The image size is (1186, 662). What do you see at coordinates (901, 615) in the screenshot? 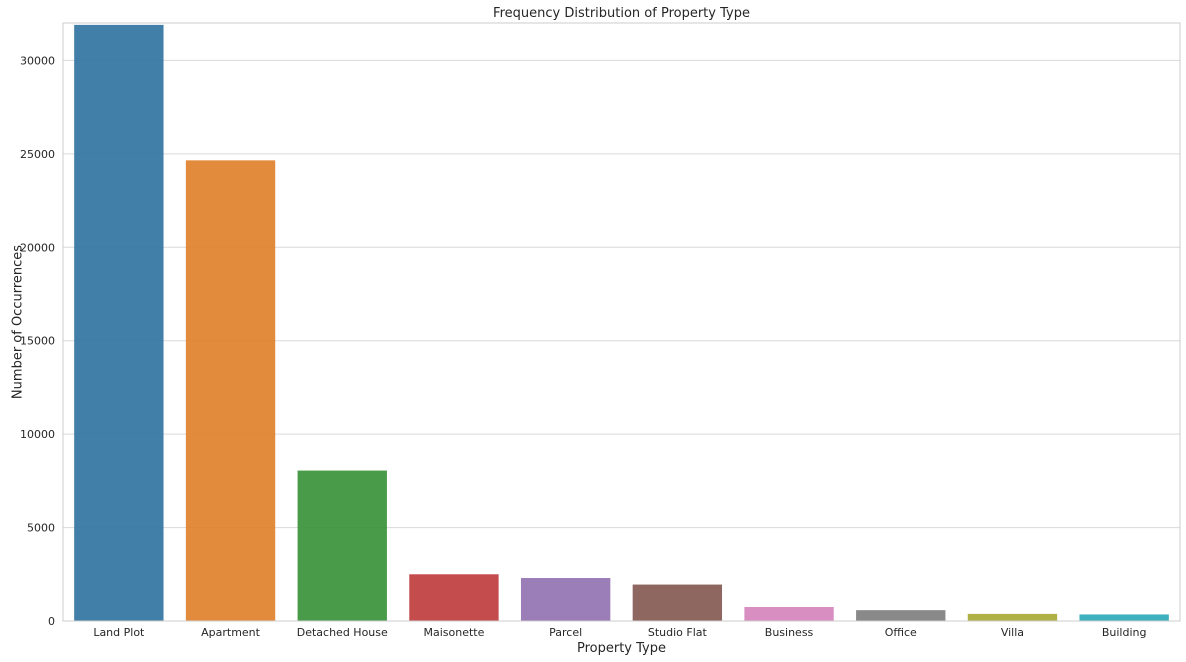
I see `bar-office` at bounding box center [901, 615].